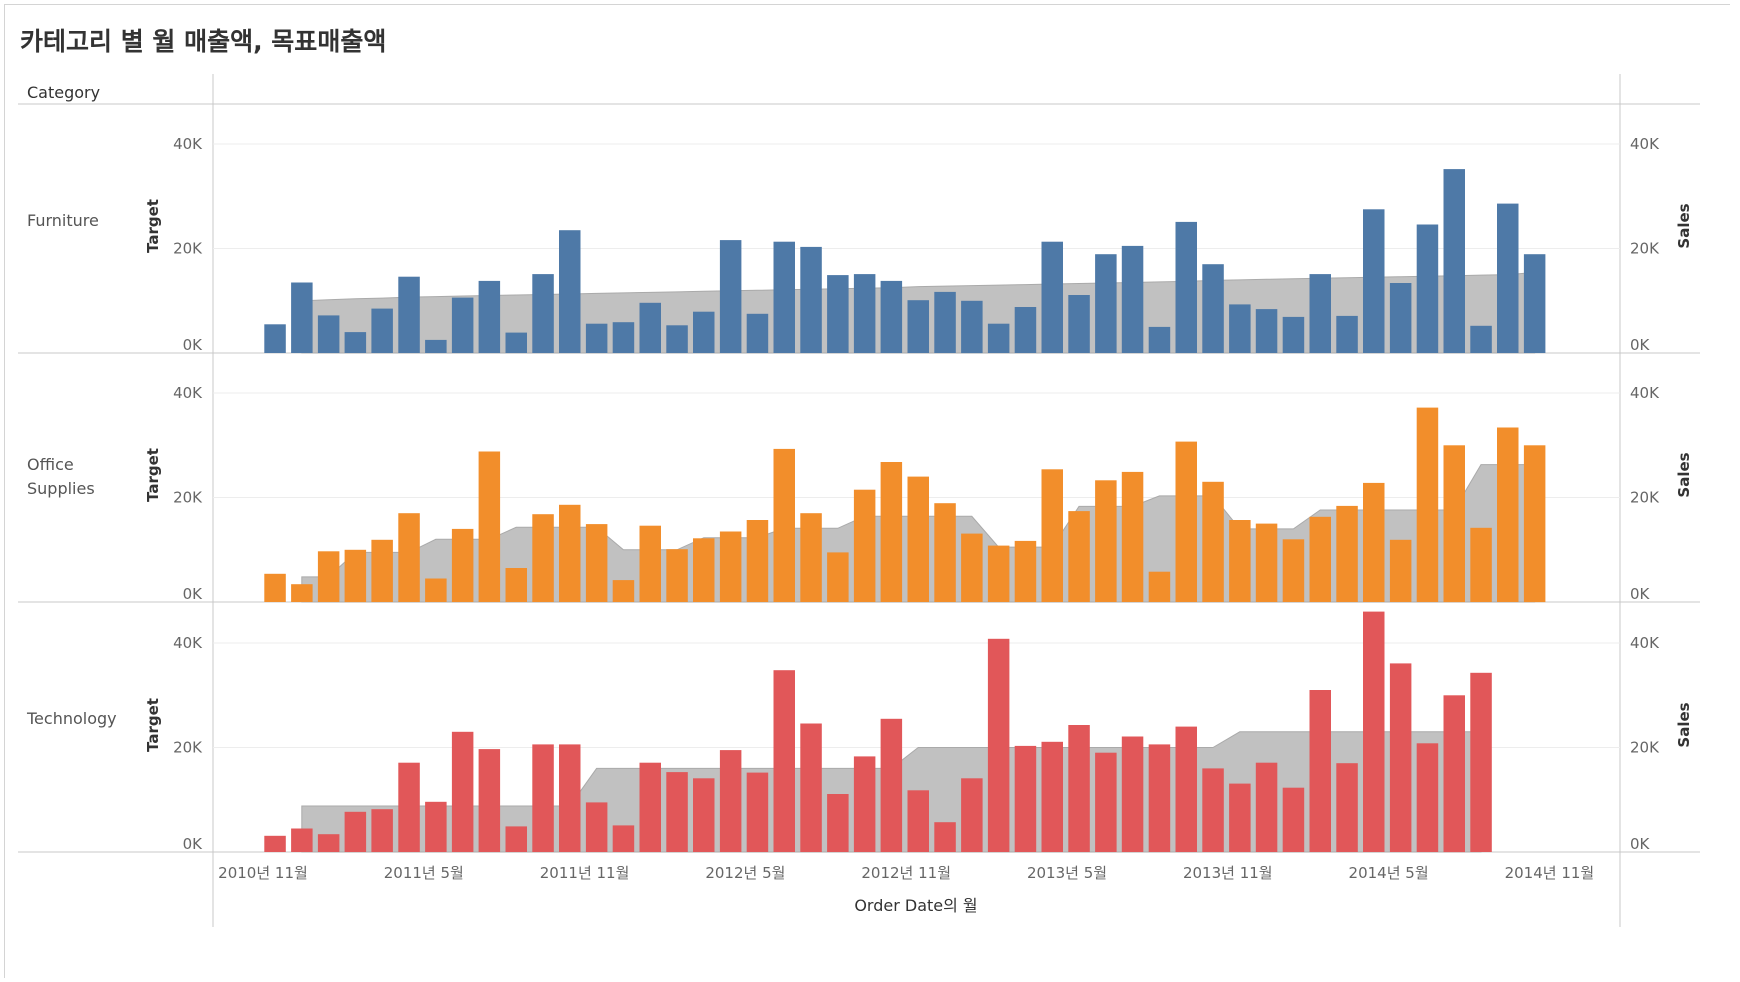 This screenshot has height=982, width=1740. What do you see at coordinates (1067, 873) in the screenshot?
I see `x-tick-label: 2013년 5월` at bounding box center [1067, 873].